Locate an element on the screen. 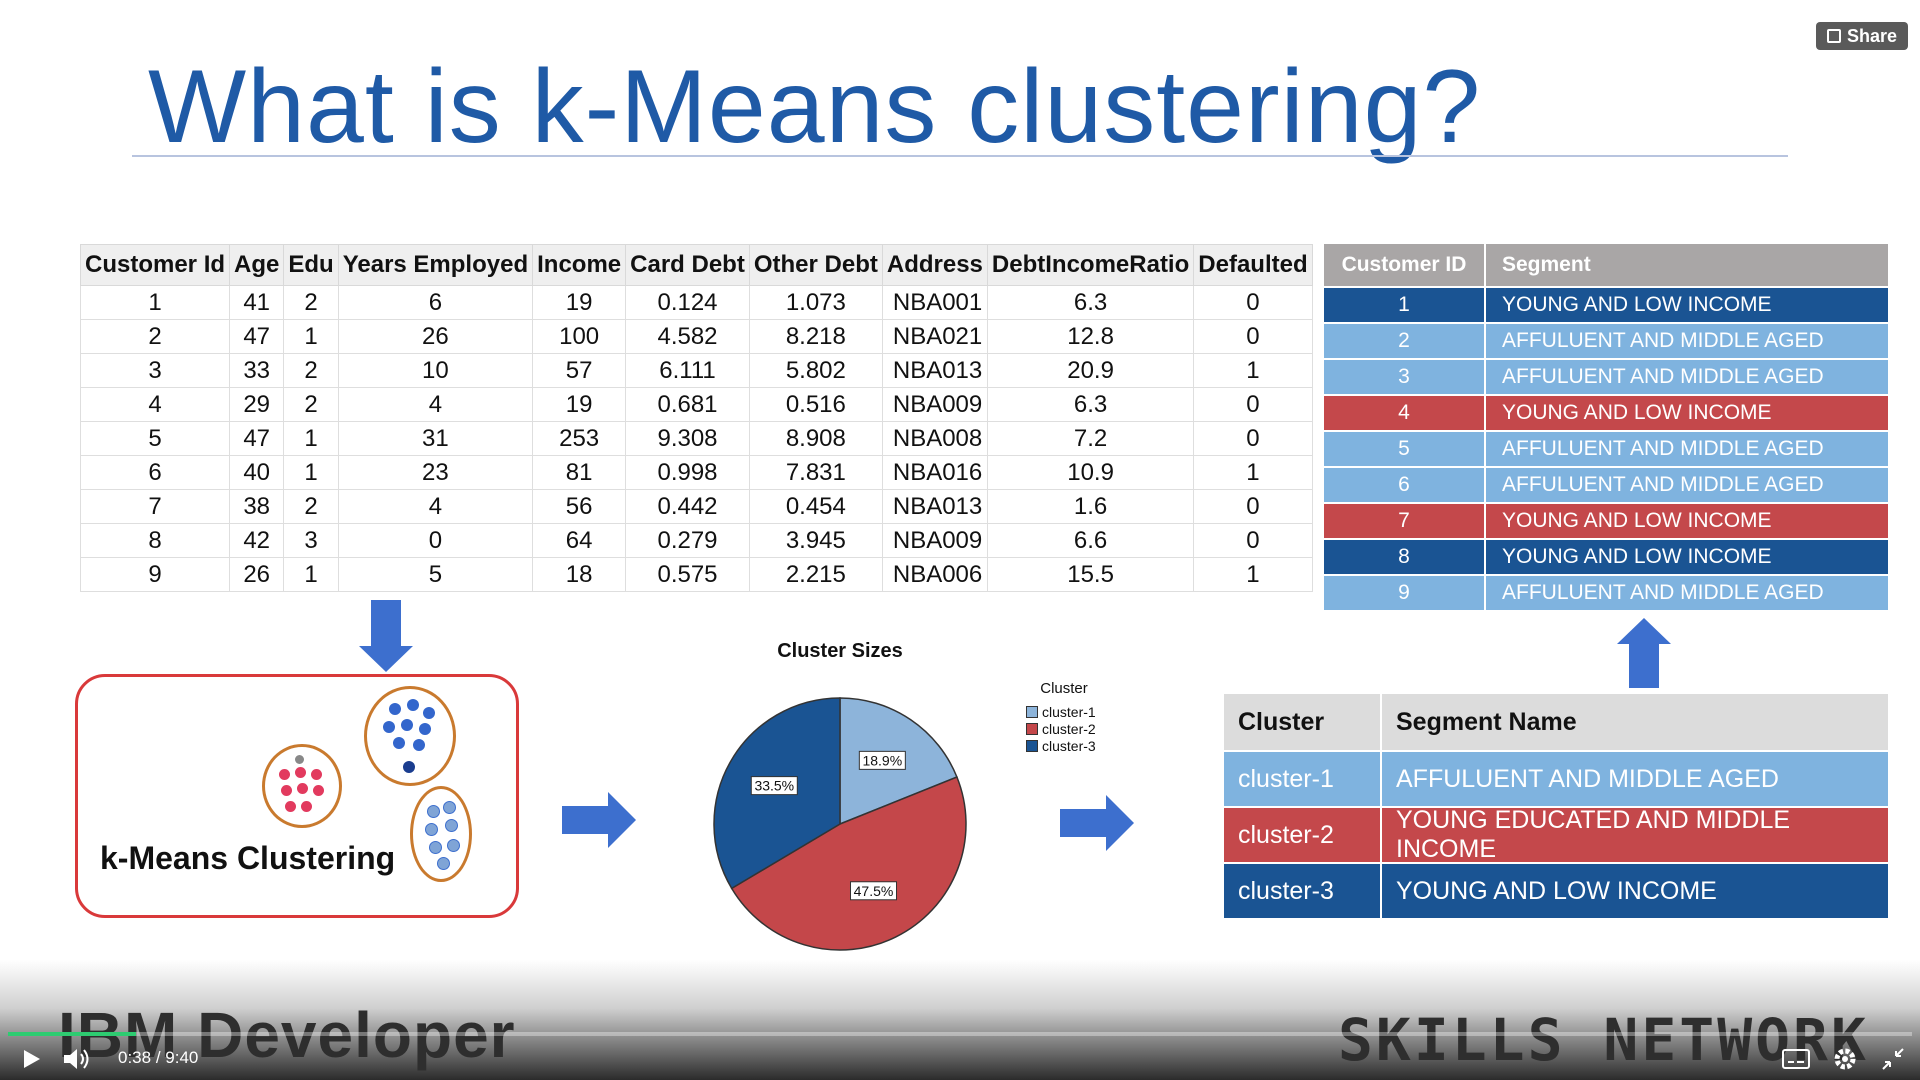  cluster-id: cluster-3 is located at coordinates (1286, 890).